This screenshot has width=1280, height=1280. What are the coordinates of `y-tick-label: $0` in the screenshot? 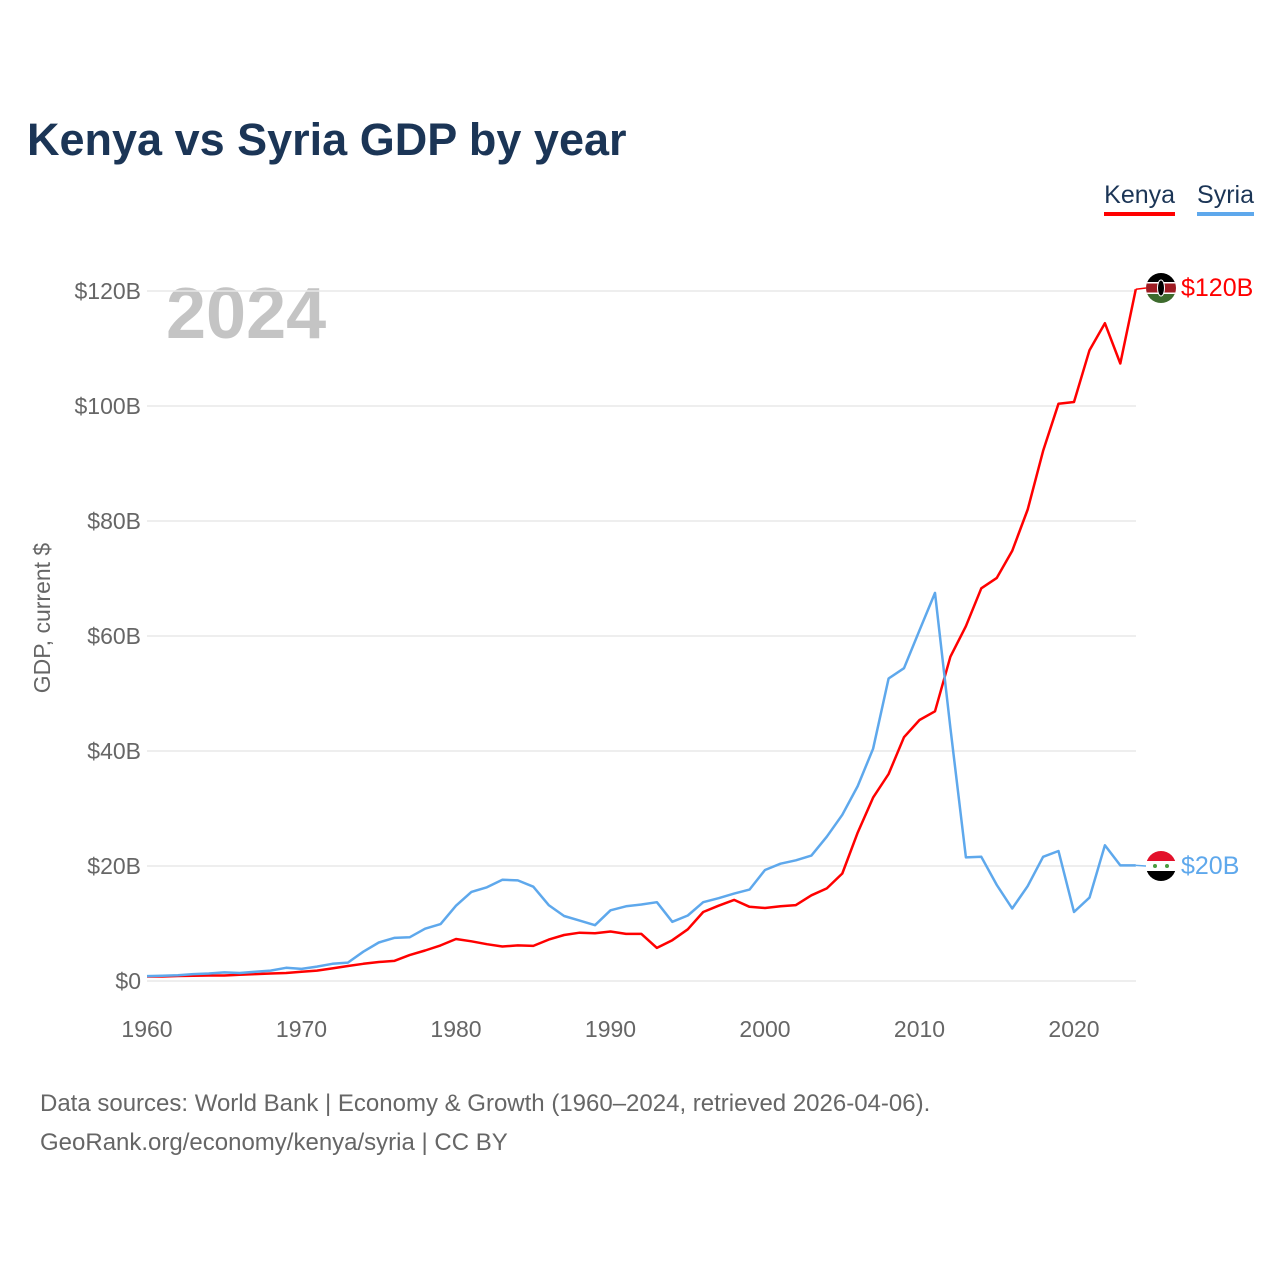 It's located at (128, 981).